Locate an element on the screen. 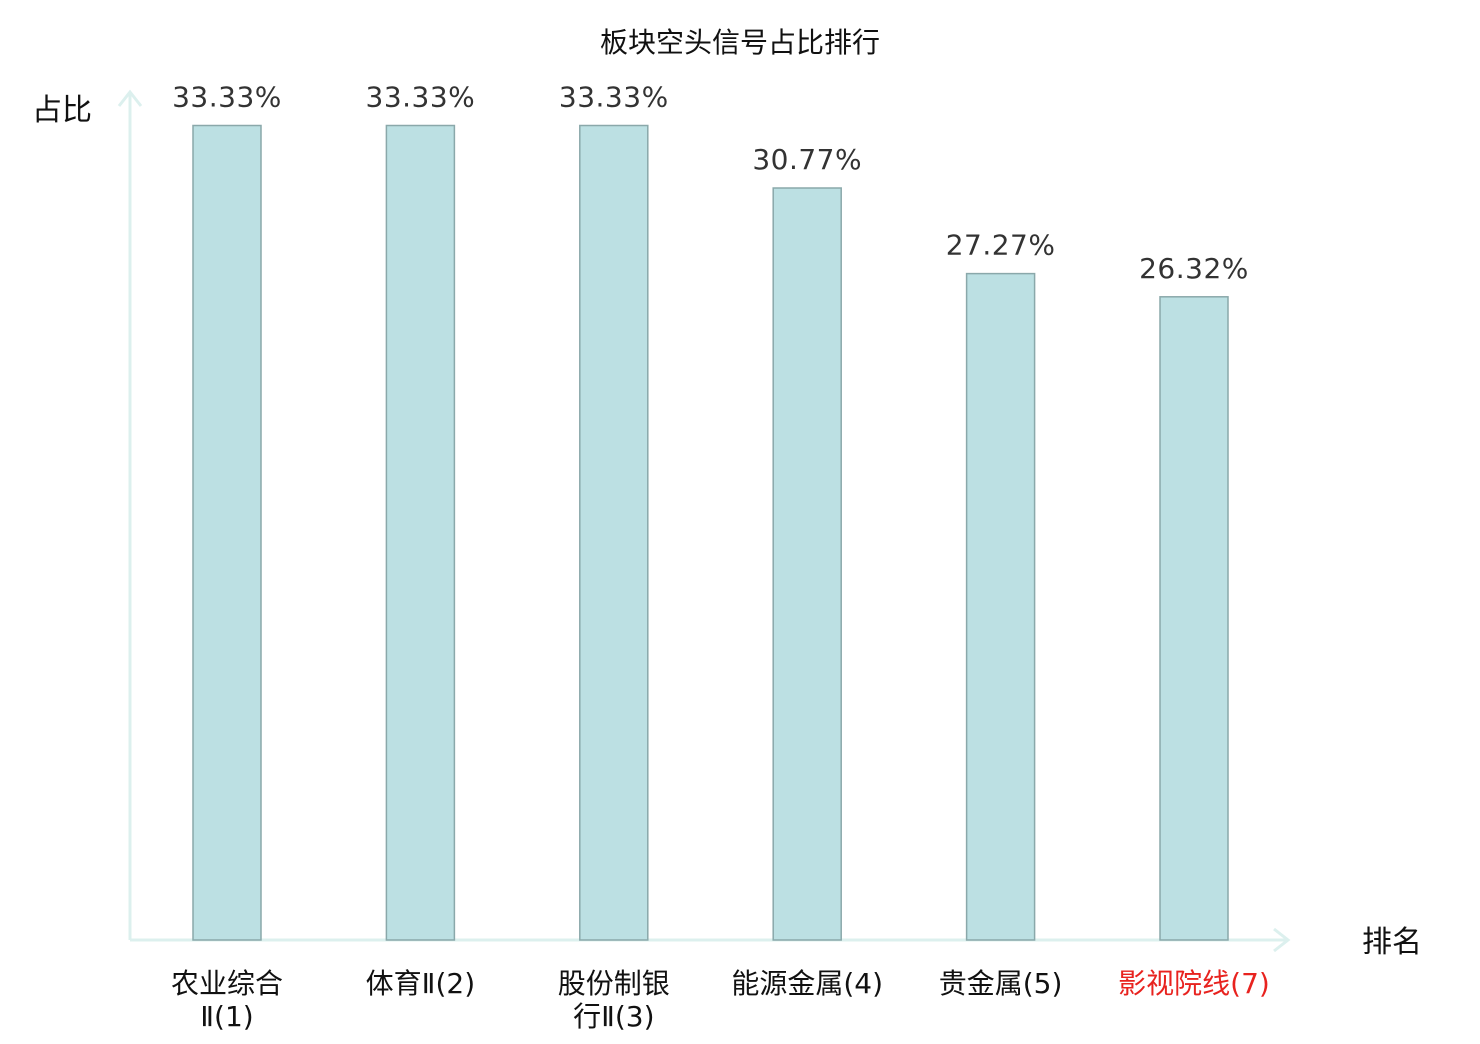 Image resolution: width=1480 pixels, height=1044 pixels. x-axis-label: 排名 is located at coordinates (1392, 942).